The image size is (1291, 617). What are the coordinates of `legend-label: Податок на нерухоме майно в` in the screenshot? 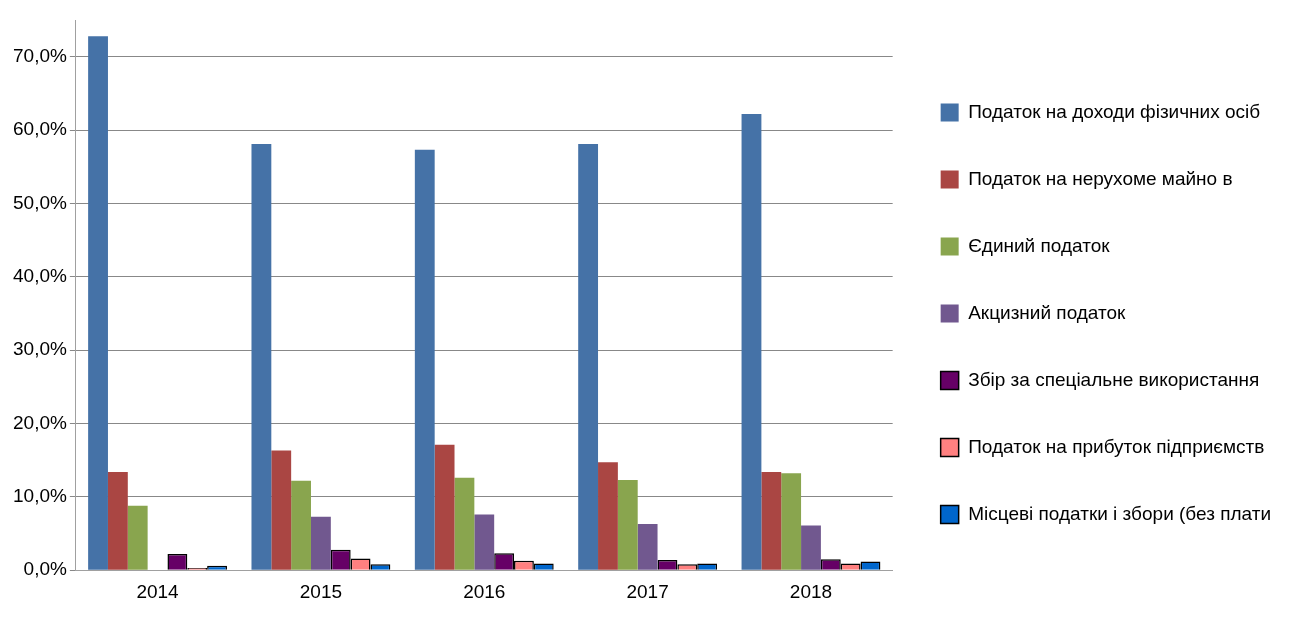 It's located at (1100, 178).